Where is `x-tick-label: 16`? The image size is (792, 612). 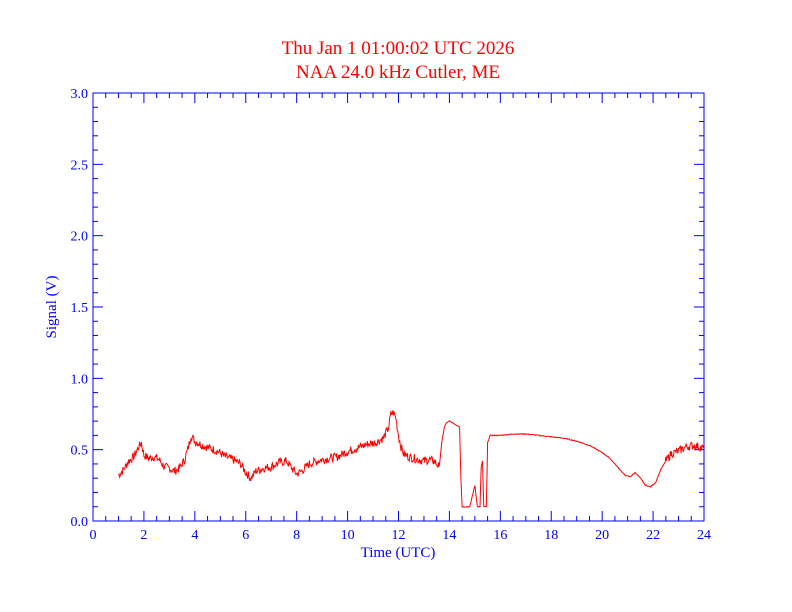 x-tick-label: 16 is located at coordinates (500, 535).